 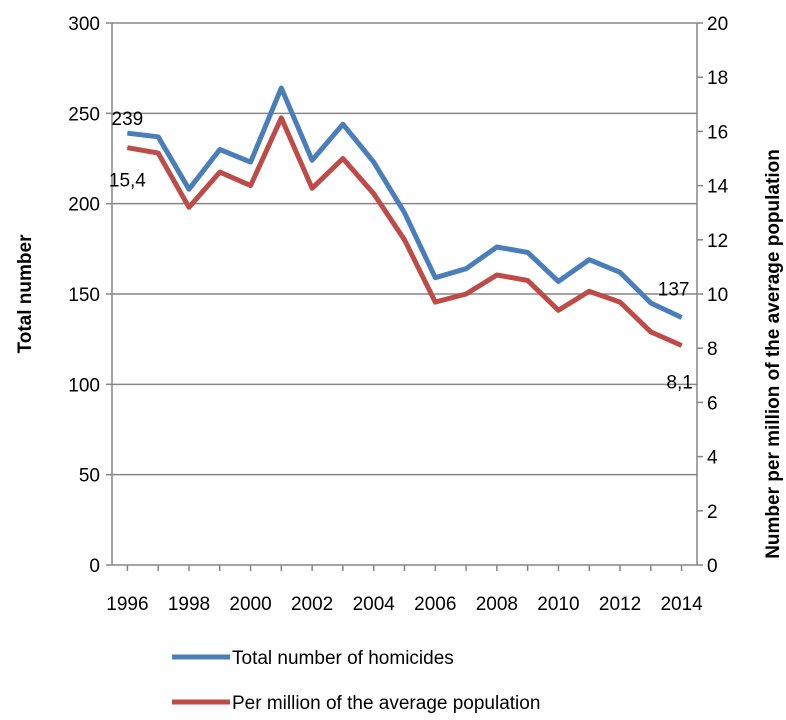 I want to click on left-y-tick-label-100: 100, so click(x=84, y=385).